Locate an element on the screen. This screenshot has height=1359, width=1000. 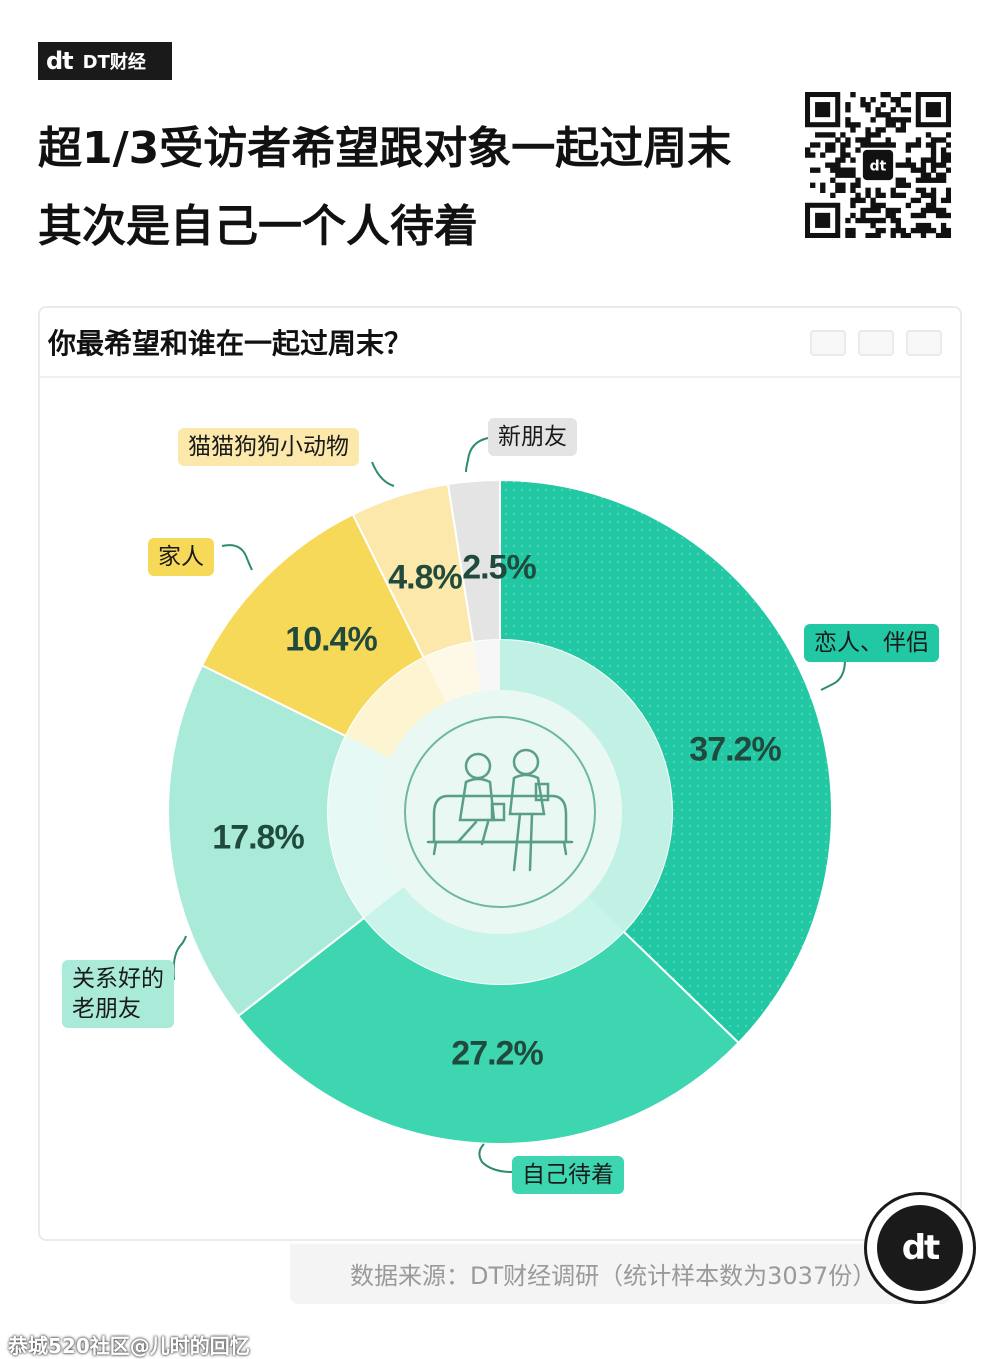
slice-family-inner is located at coordinates (395, 708).